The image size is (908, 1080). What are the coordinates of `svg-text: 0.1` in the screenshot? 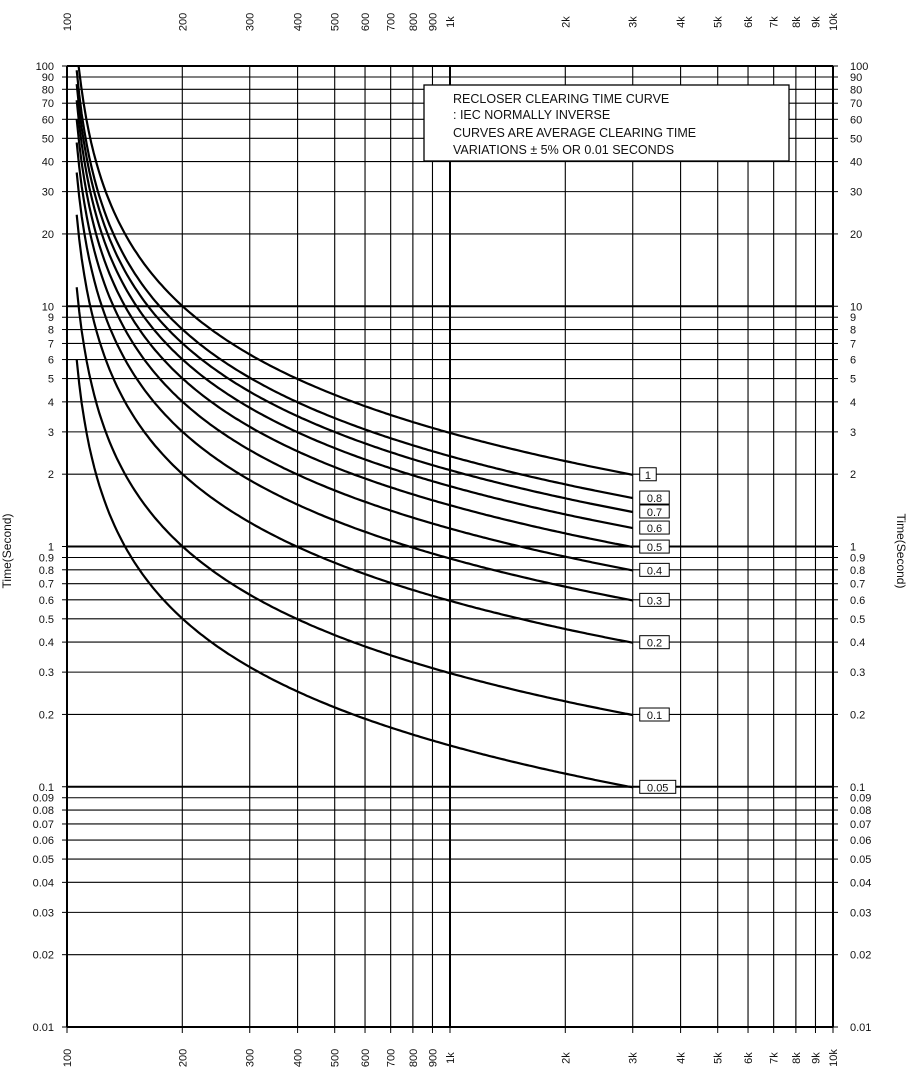 It's located at (654, 716).